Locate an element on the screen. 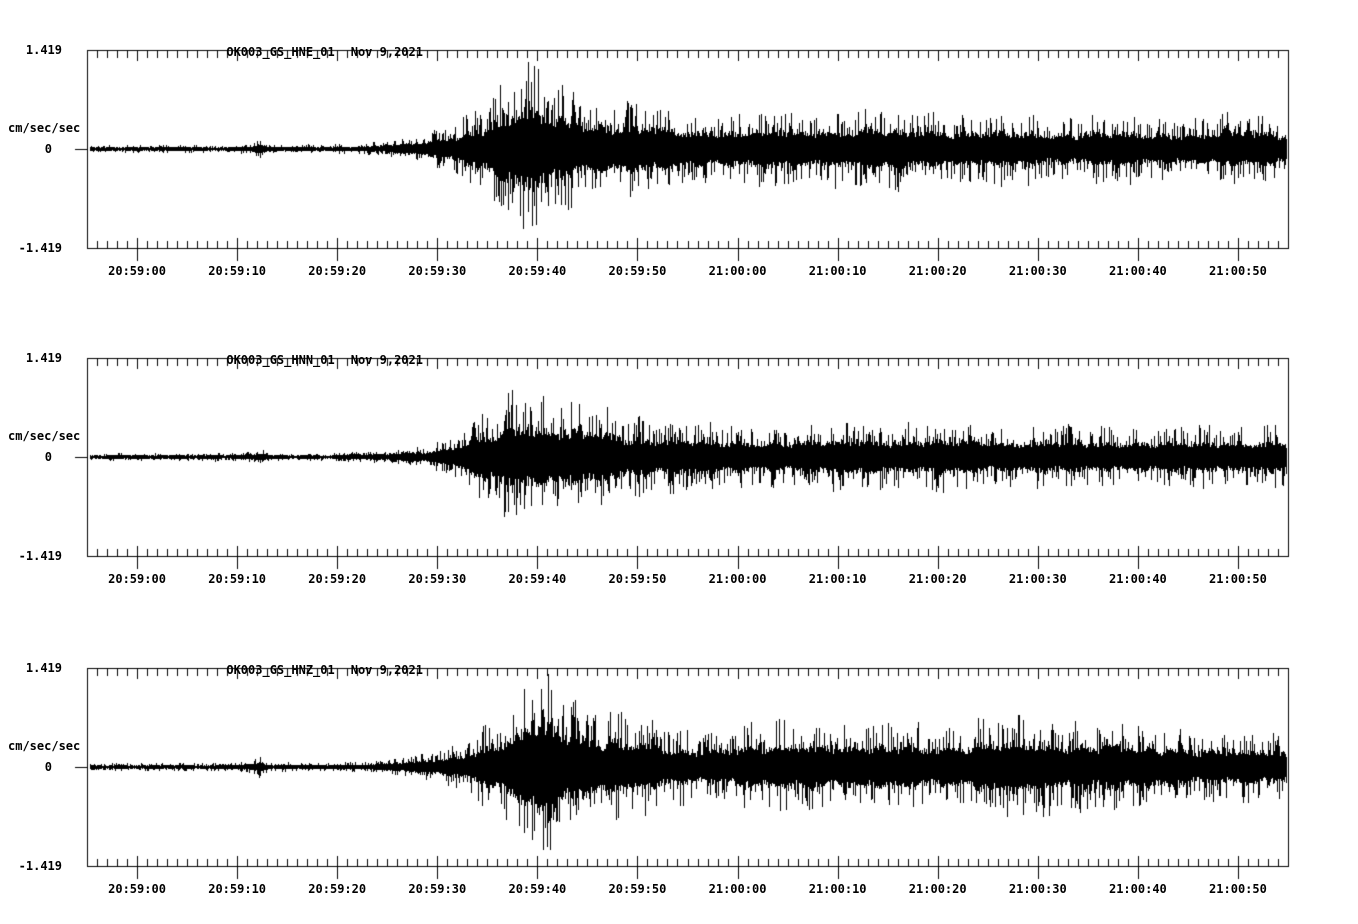 The width and height of the screenshot is (1358, 924). plot-title: OK003_GS_HNZ_01 Nov 9,2021 is located at coordinates (303, 670).